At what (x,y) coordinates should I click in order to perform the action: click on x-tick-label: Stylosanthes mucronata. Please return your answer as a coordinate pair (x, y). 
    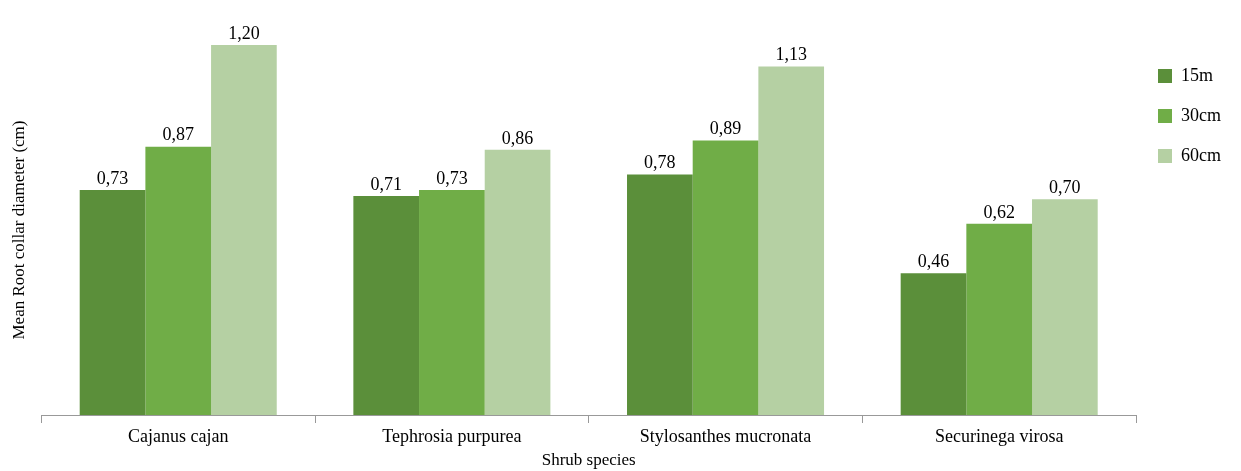
    Looking at the image, I should click on (725, 435).